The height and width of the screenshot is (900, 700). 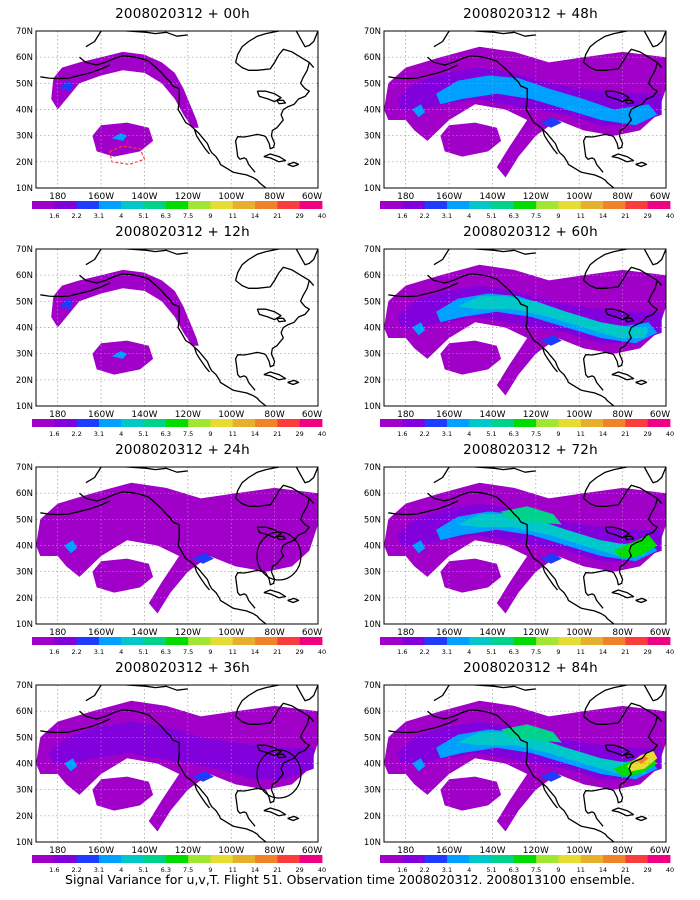 What do you see at coordinates (24, 712) in the screenshot?
I see `lat-tick-label: 60N` at bounding box center [24, 712].